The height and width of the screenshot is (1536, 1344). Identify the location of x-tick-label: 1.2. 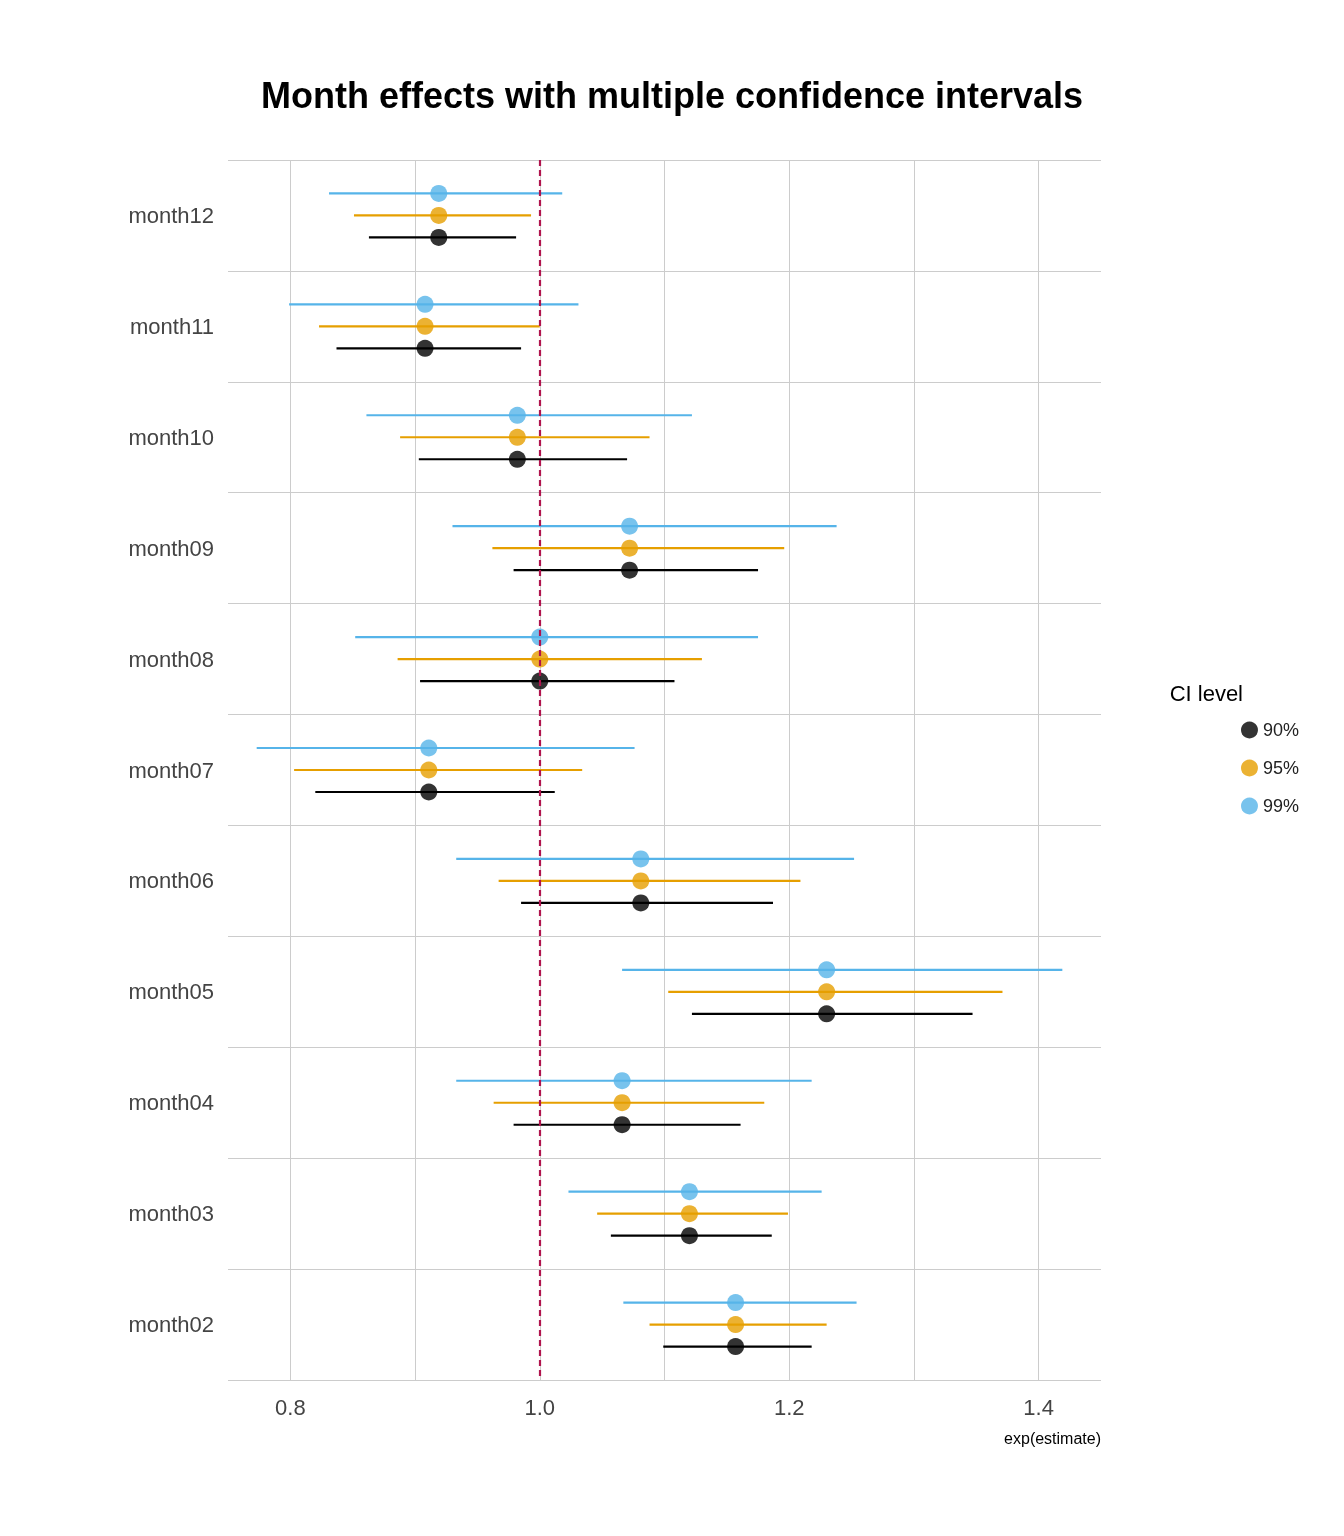
(789, 1407).